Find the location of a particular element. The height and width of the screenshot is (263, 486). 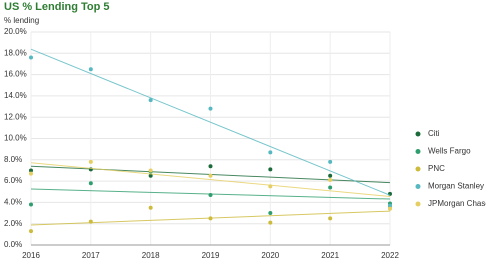

x-tick-label: 2016 is located at coordinates (31, 255).